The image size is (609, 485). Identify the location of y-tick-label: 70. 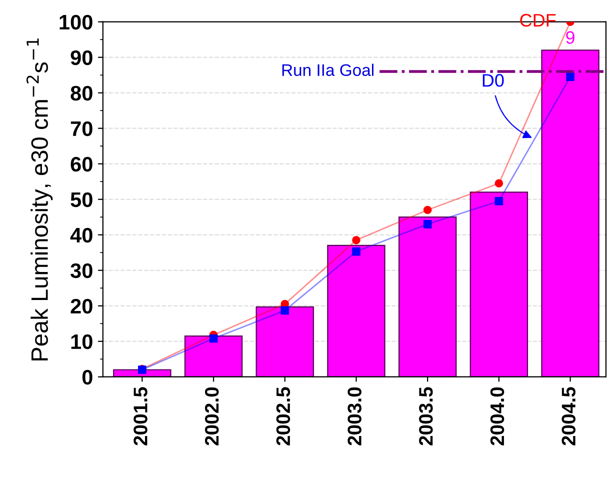
(81, 128).